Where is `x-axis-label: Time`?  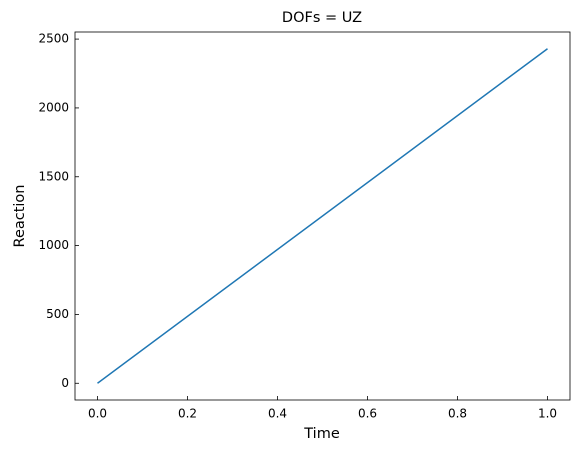 x-axis-label: Time is located at coordinates (321, 434).